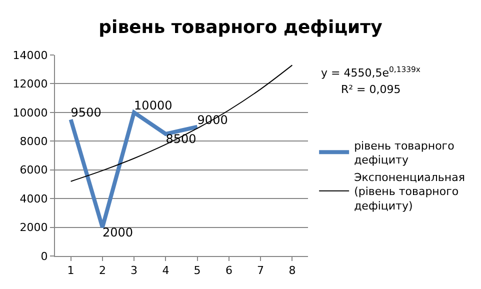 The image size is (481, 289). Describe the element at coordinates (292, 271) in the screenshot. I see `x-tick-label: 8` at that location.